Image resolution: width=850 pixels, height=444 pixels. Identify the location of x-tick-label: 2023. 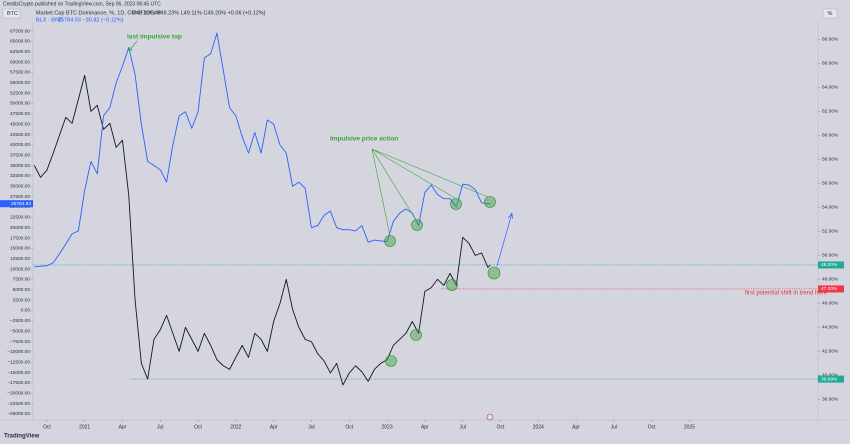
(387, 427).